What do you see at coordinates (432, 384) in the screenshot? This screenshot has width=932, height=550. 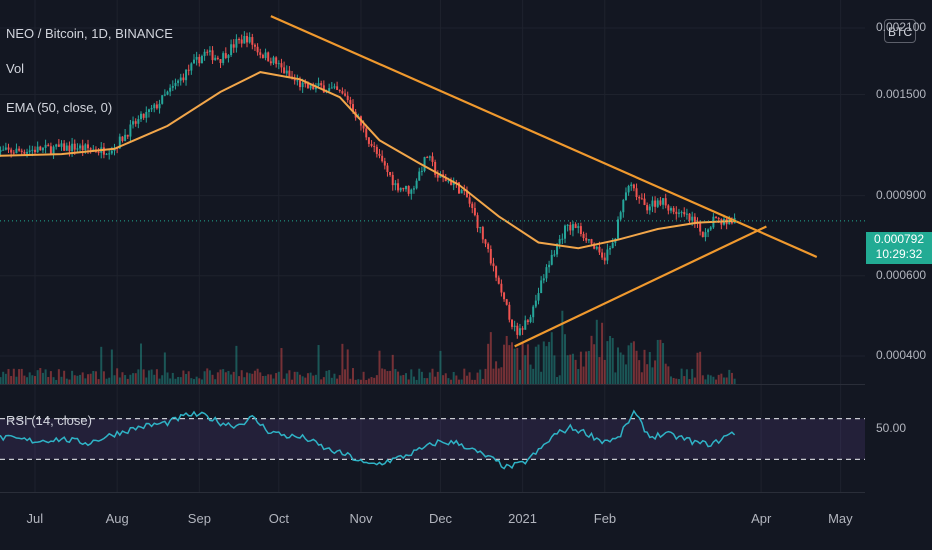 I see `pane-separator-rsi` at bounding box center [432, 384].